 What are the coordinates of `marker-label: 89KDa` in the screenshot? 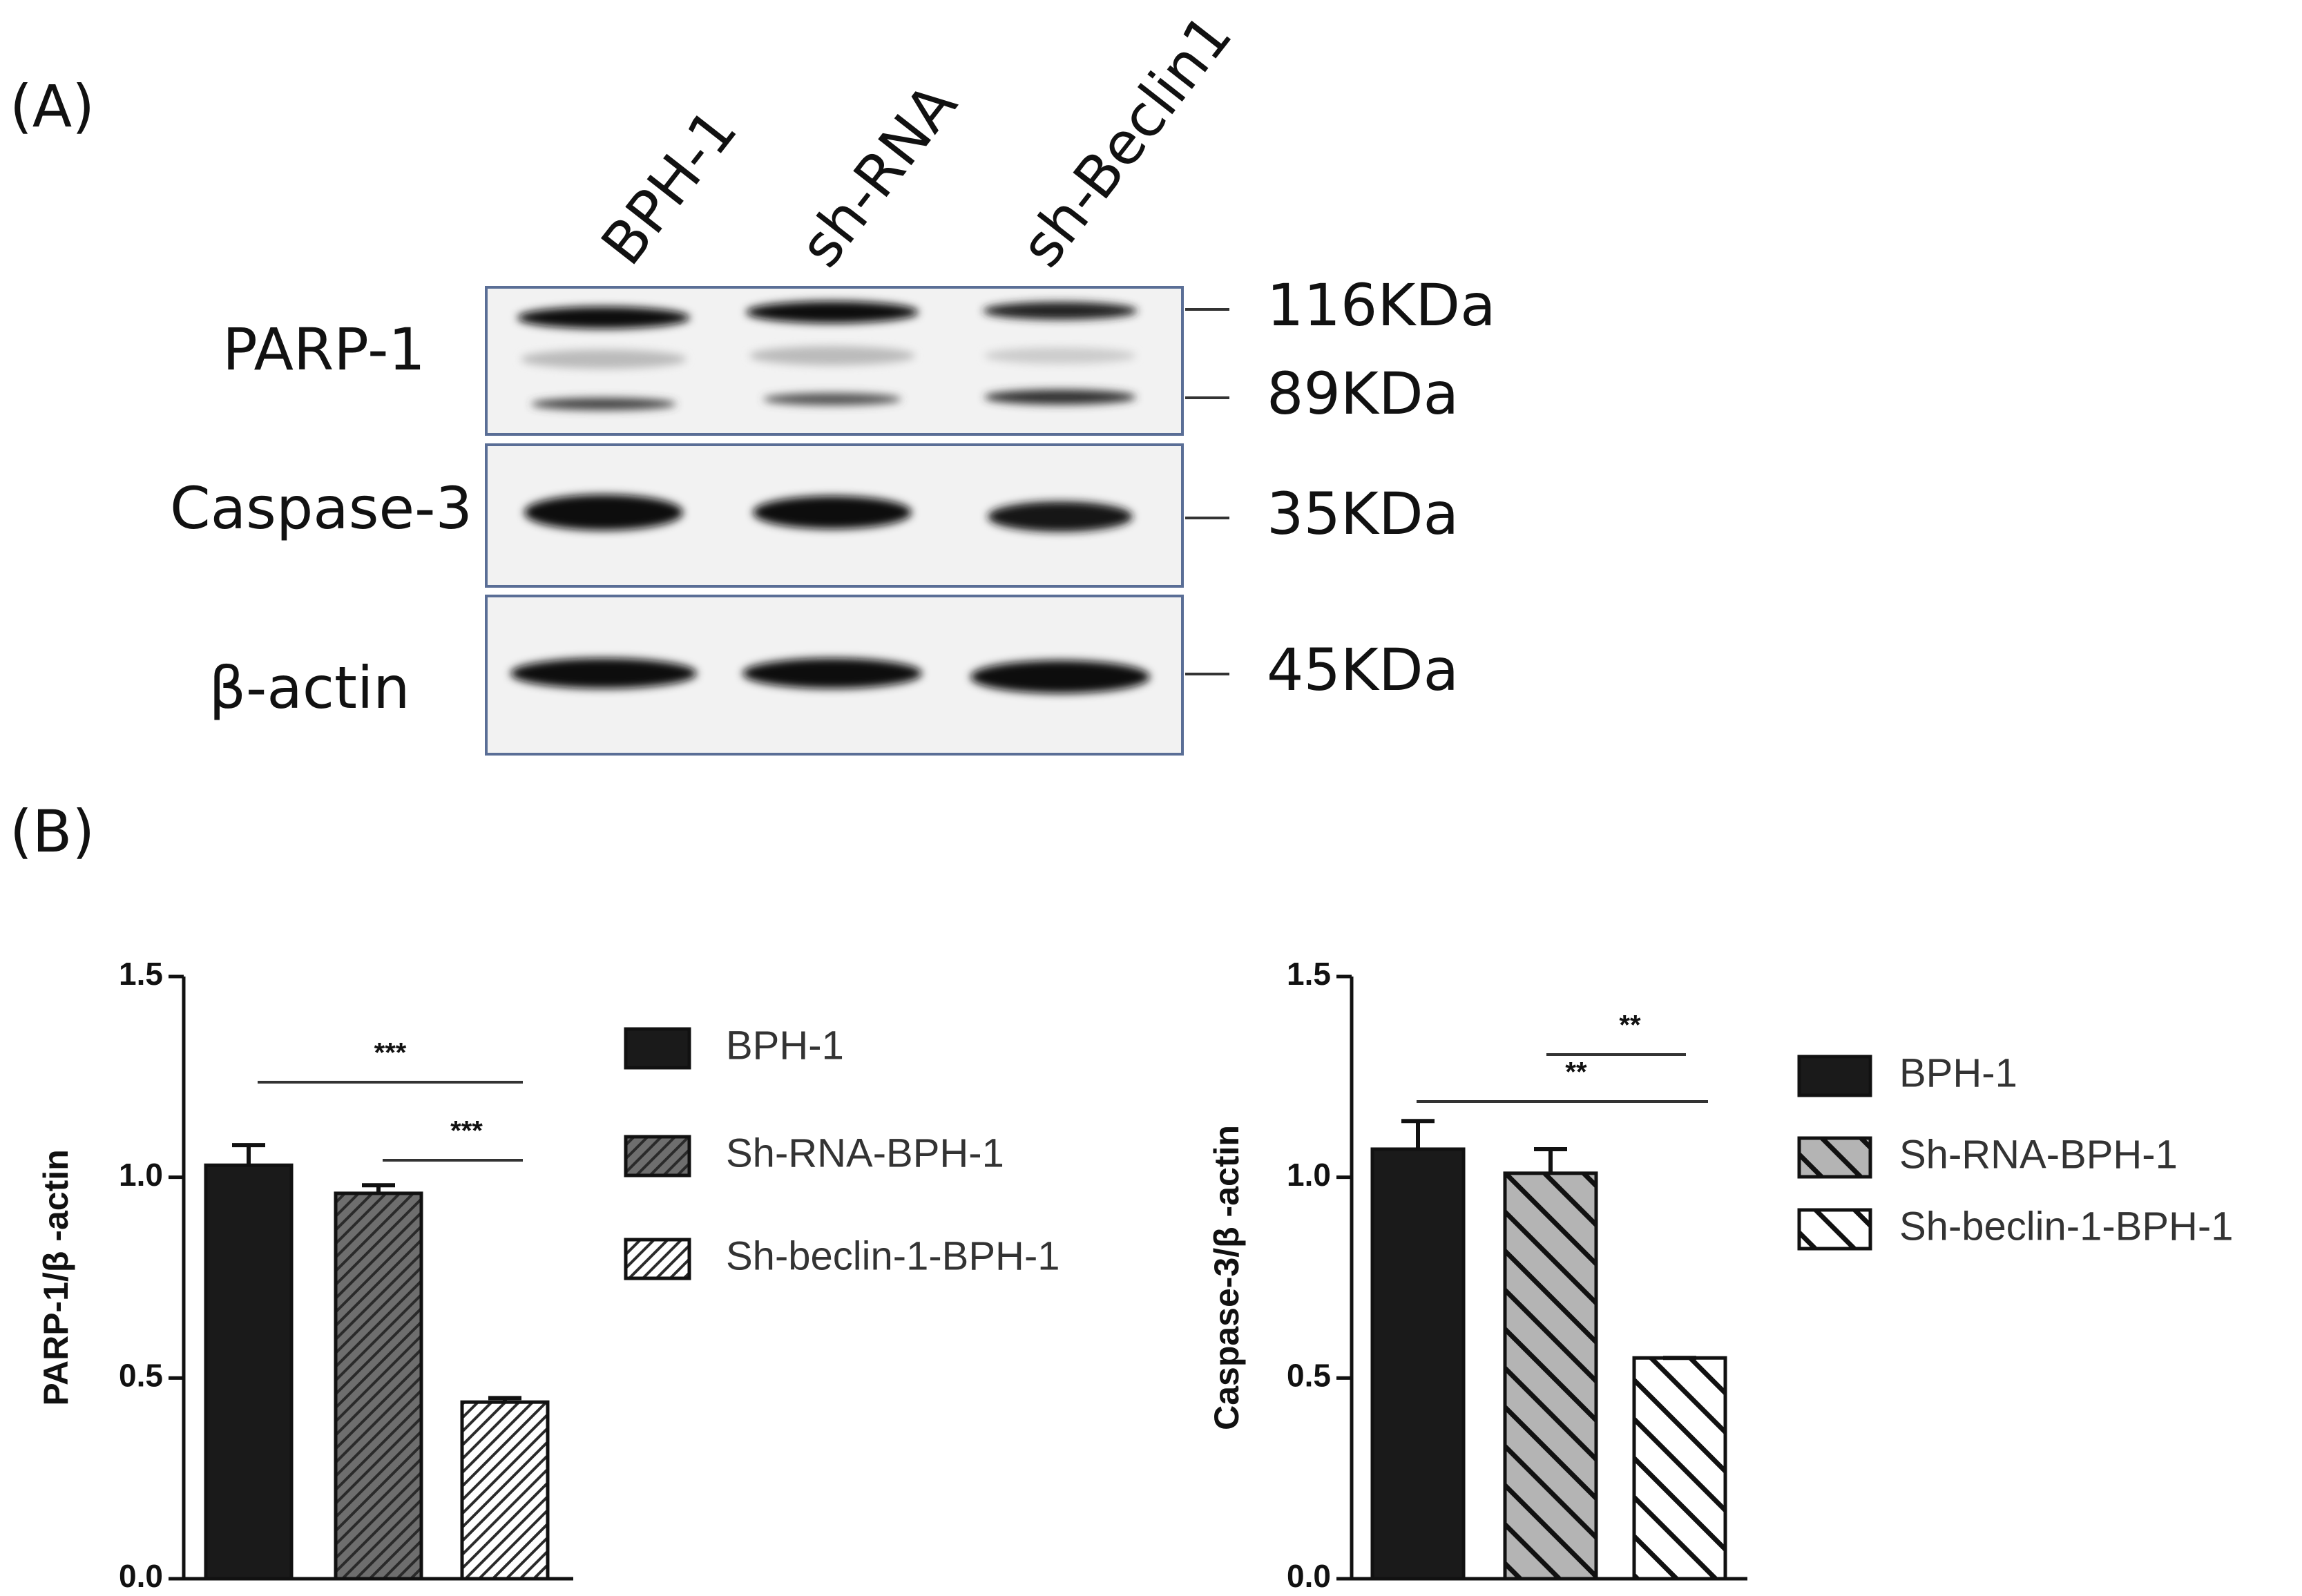 It's located at (1363, 393).